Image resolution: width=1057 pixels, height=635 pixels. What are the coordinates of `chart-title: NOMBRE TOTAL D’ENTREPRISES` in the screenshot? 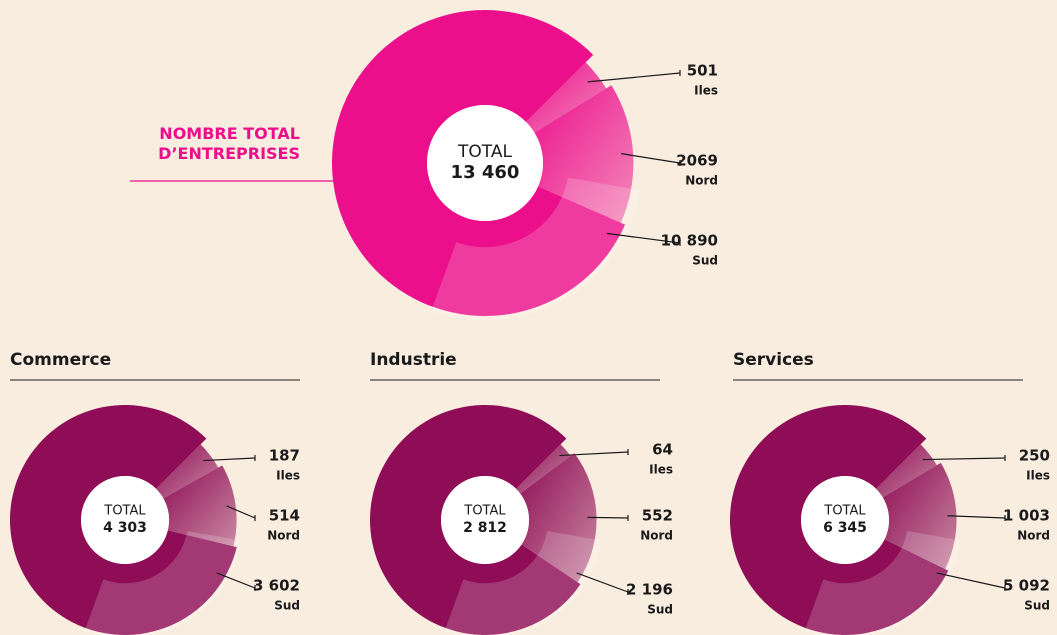 It's located at (229, 143).